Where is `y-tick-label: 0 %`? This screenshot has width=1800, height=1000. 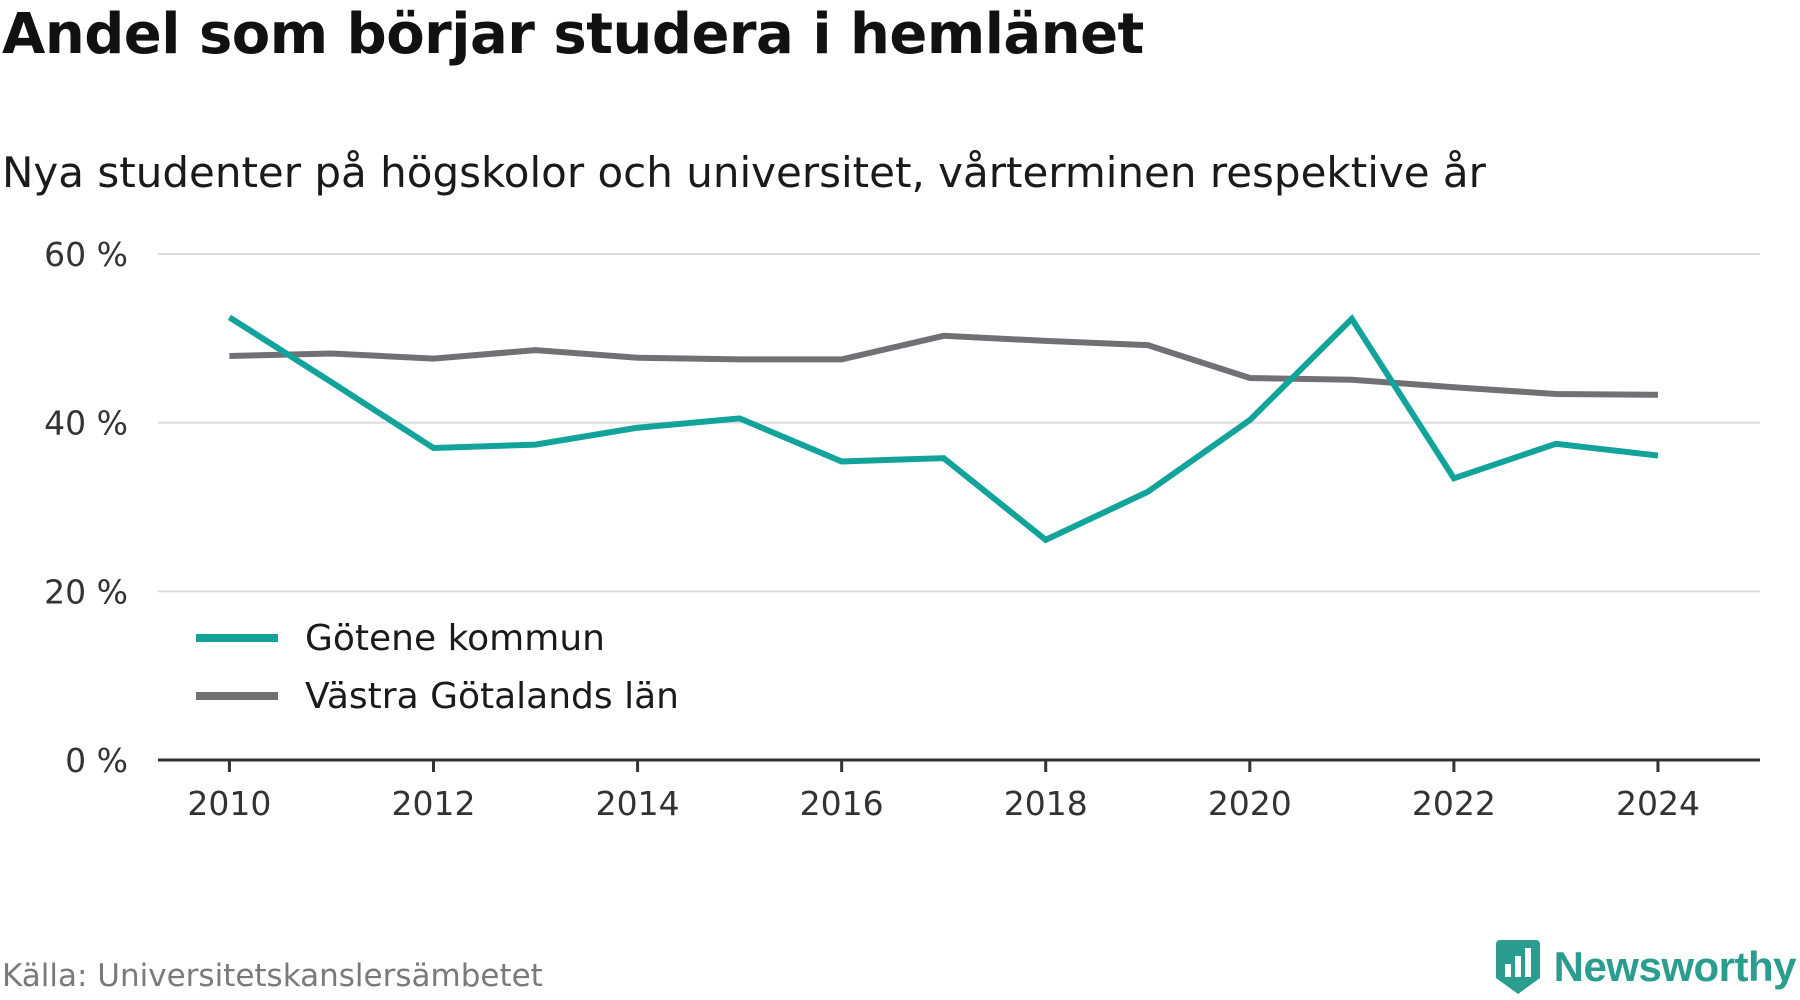
y-tick-label: 0 % is located at coordinates (96, 760).